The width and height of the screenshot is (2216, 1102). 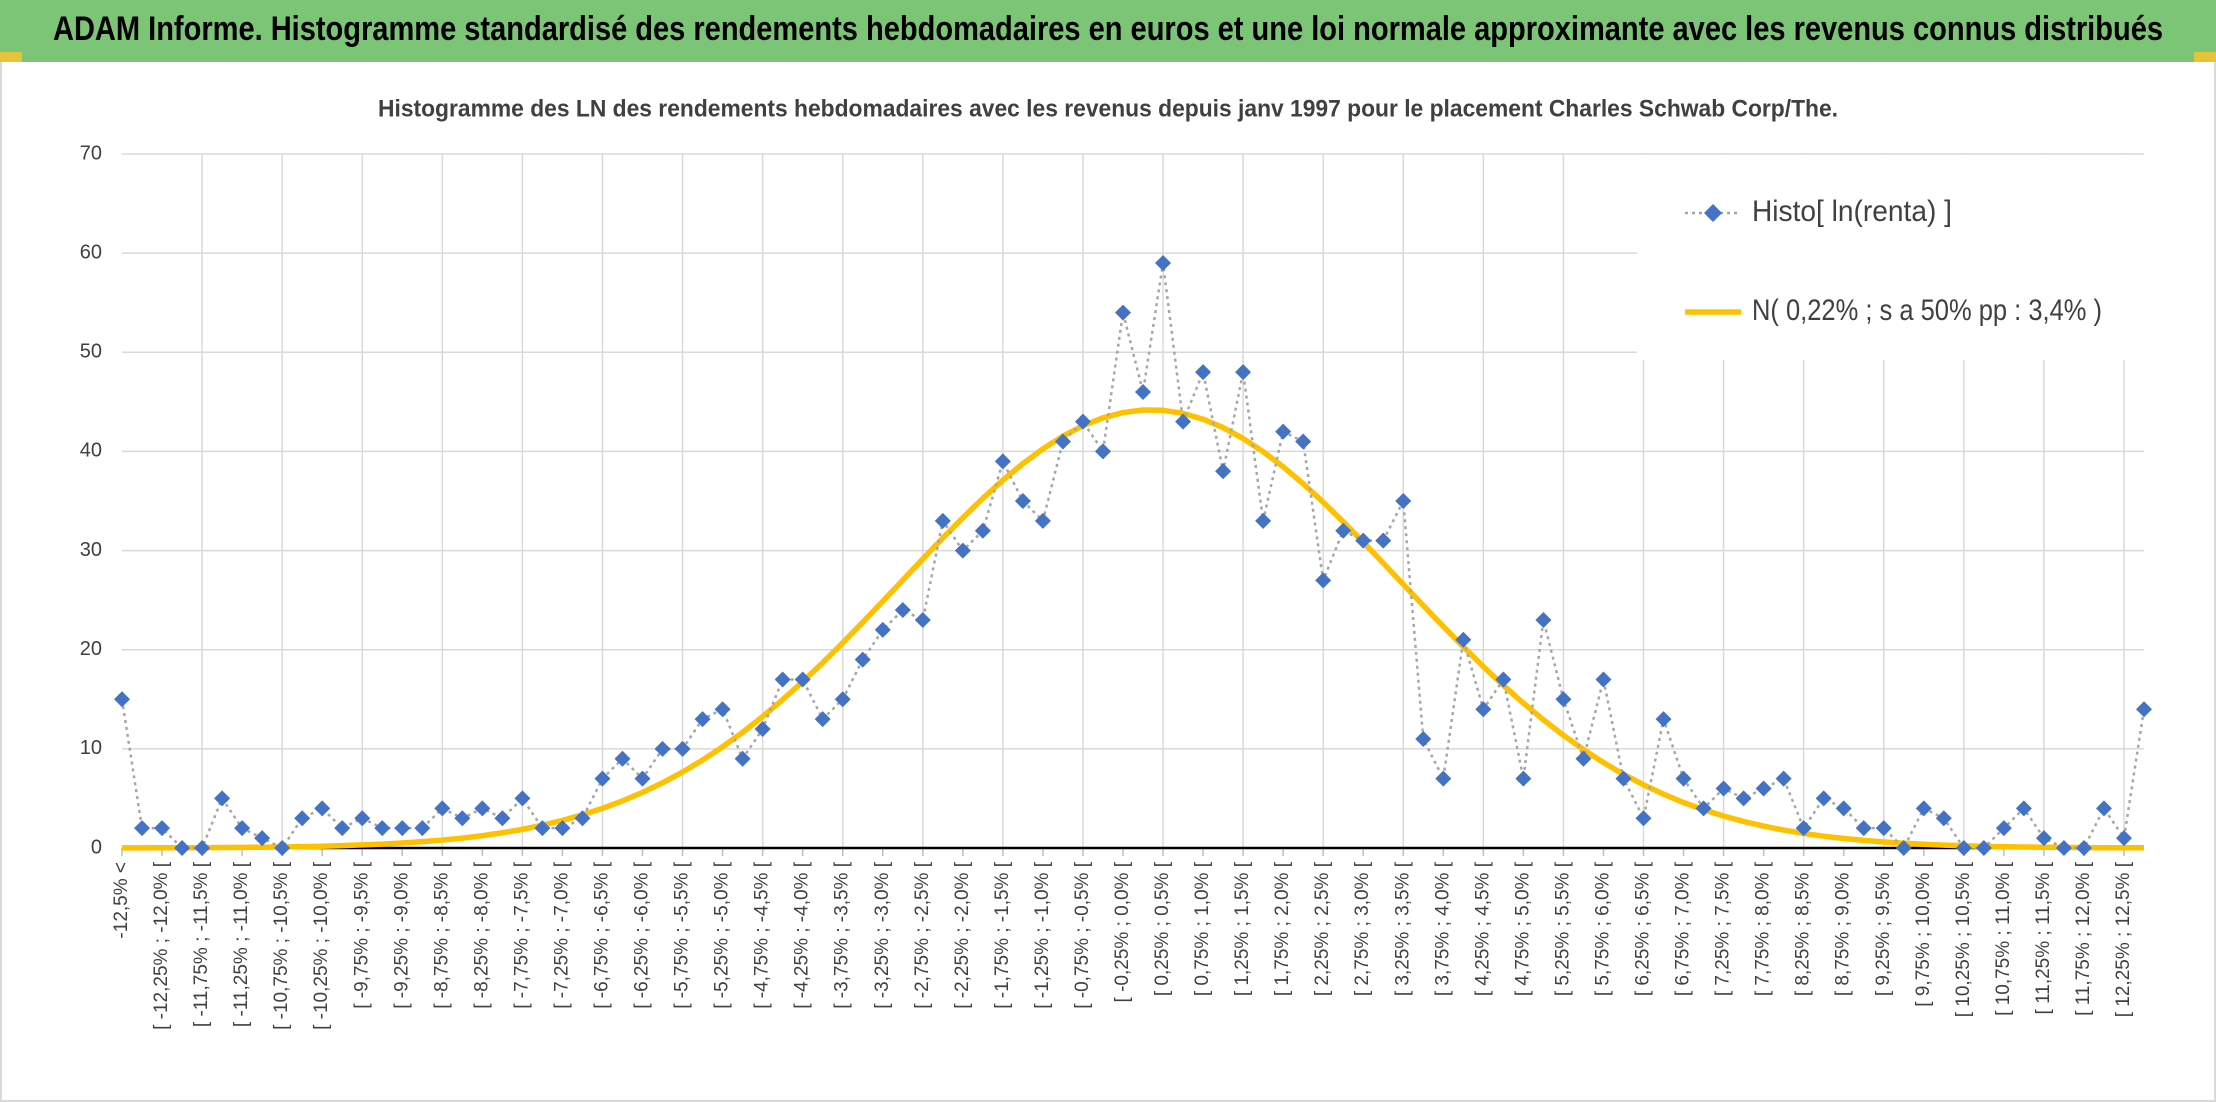 What do you see at coordinates (1122, 931) in the screenshot?
I see `x-tick-label: [ -0,25% ; 0,0% [` at bounding box center [1122, 931].